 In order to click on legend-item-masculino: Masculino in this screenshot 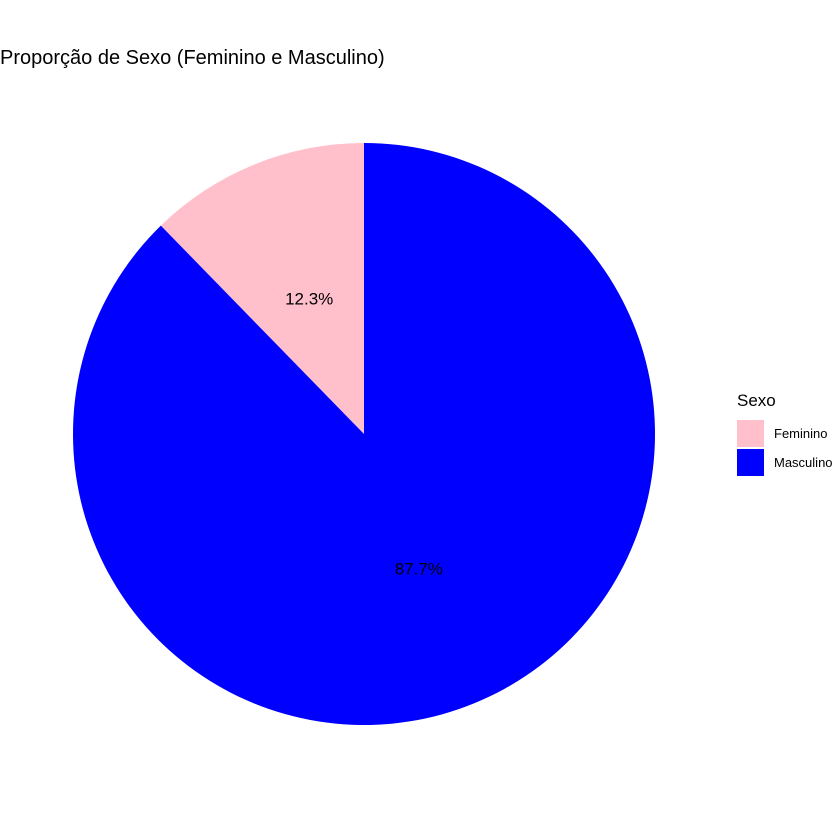, I will do `click(785, 462)`.